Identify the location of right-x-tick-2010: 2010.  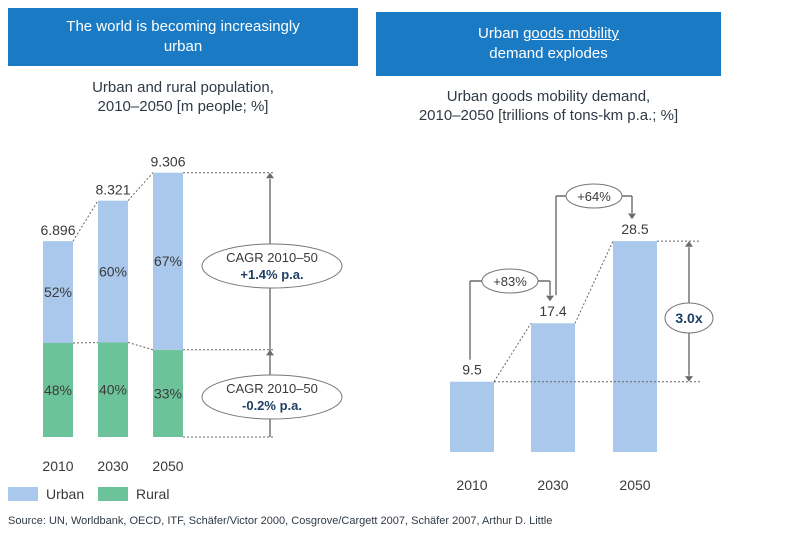
(471, 485).